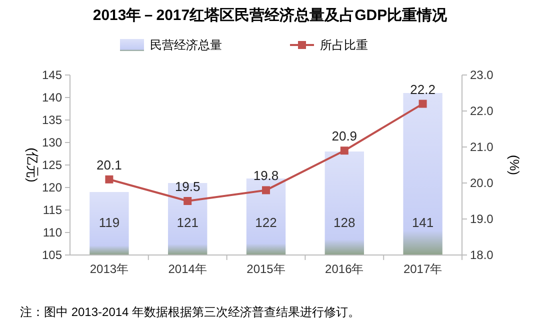 This screenshot has width=540, height=328. I want to click on y-tick-label: 125, so click(52, 165).